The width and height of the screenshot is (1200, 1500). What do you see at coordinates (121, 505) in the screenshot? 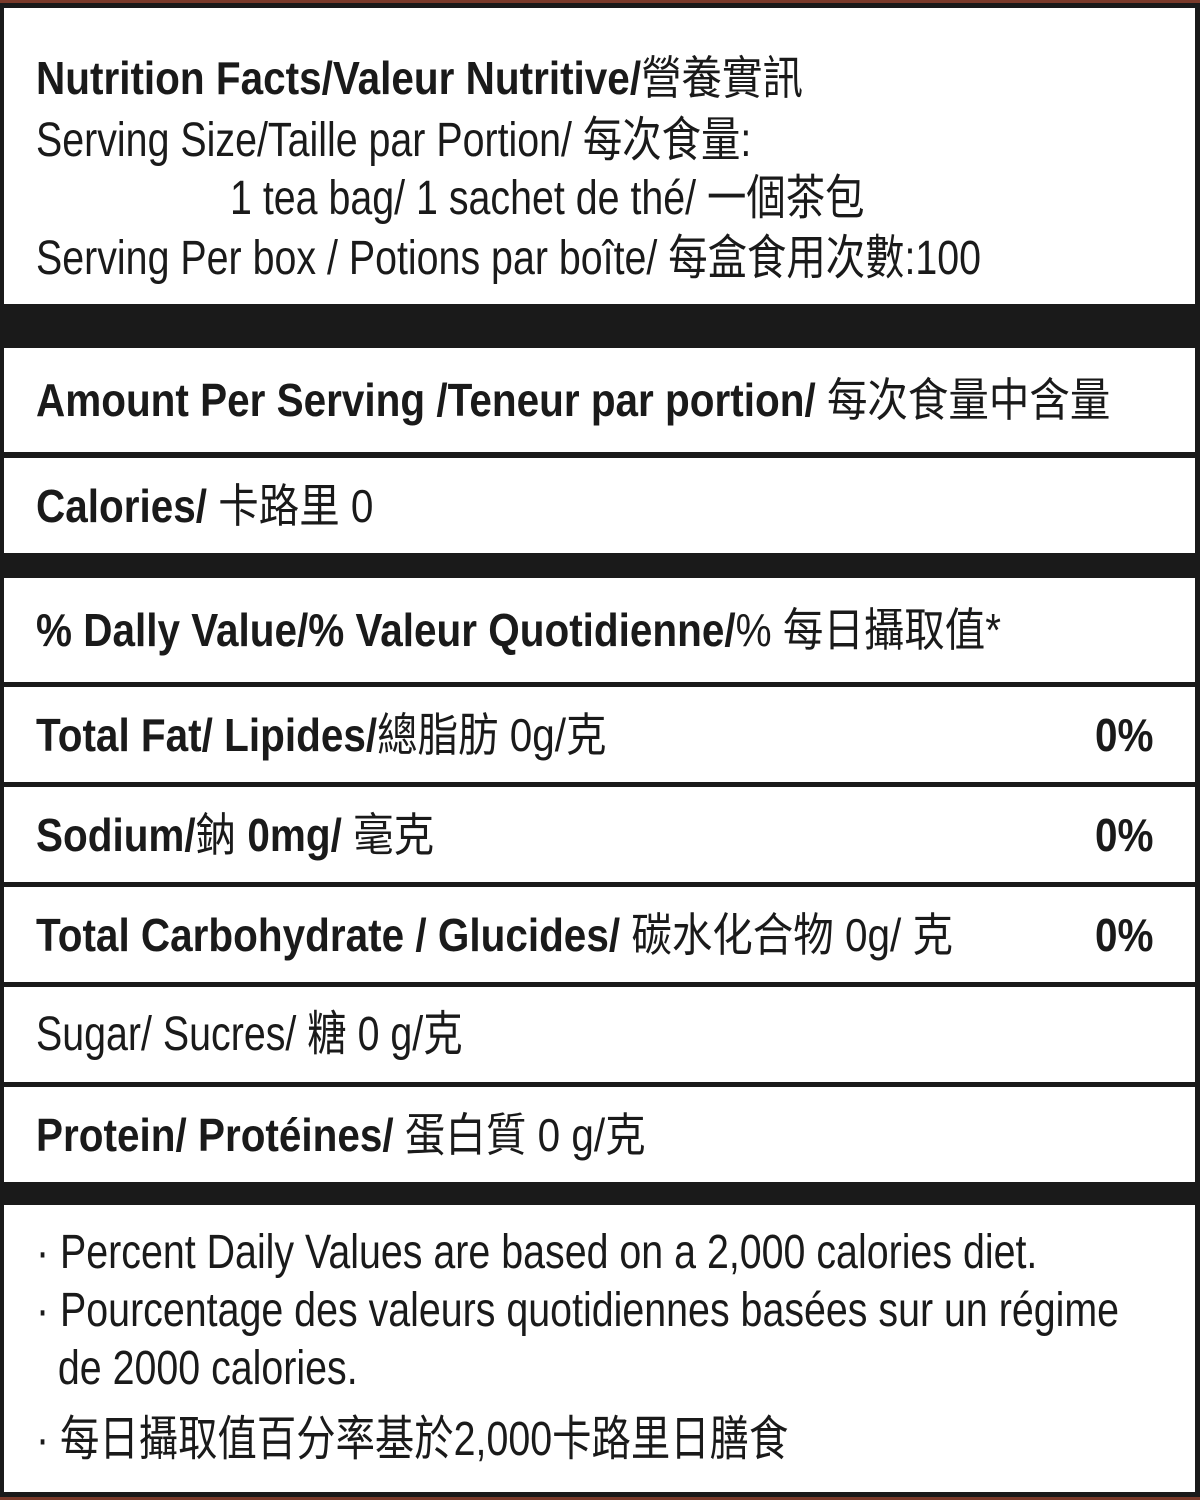
I see `calories-label: Calories/` at bounding box center [121, 505].